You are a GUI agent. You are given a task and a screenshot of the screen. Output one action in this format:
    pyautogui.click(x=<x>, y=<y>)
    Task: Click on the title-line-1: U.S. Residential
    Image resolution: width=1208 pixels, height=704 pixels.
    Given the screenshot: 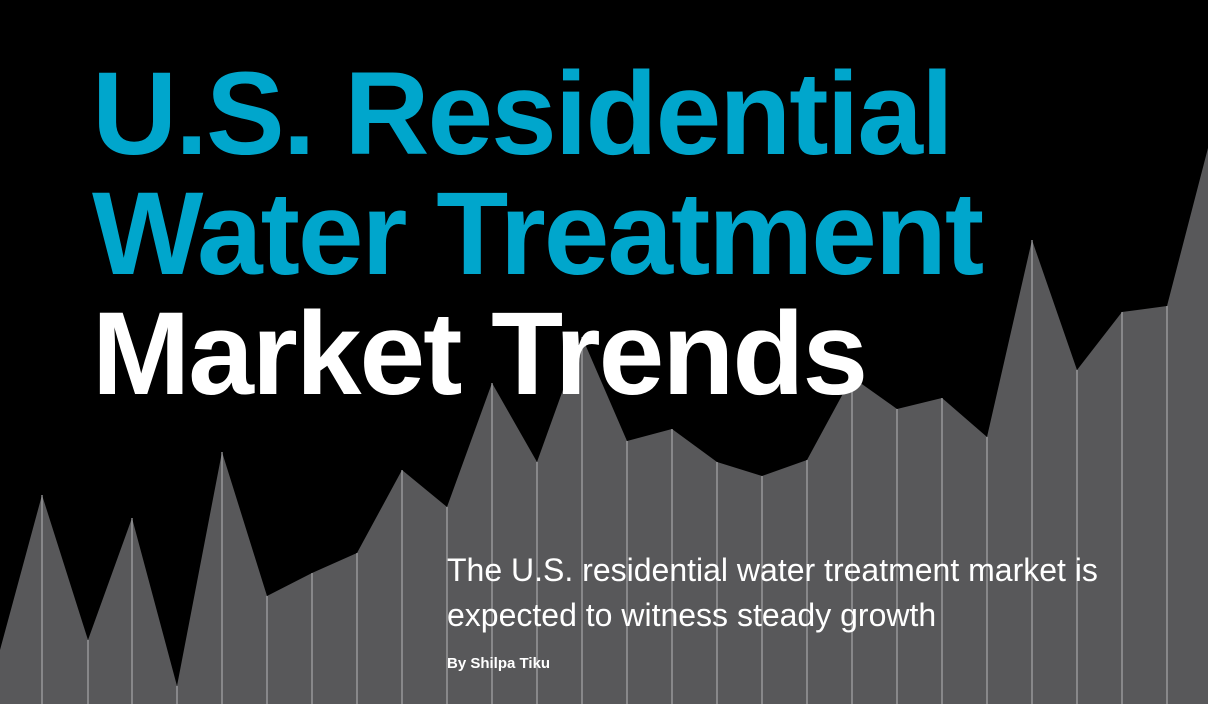 What is the action you would take?
    pyautogui.click(x=523, y=114)
    